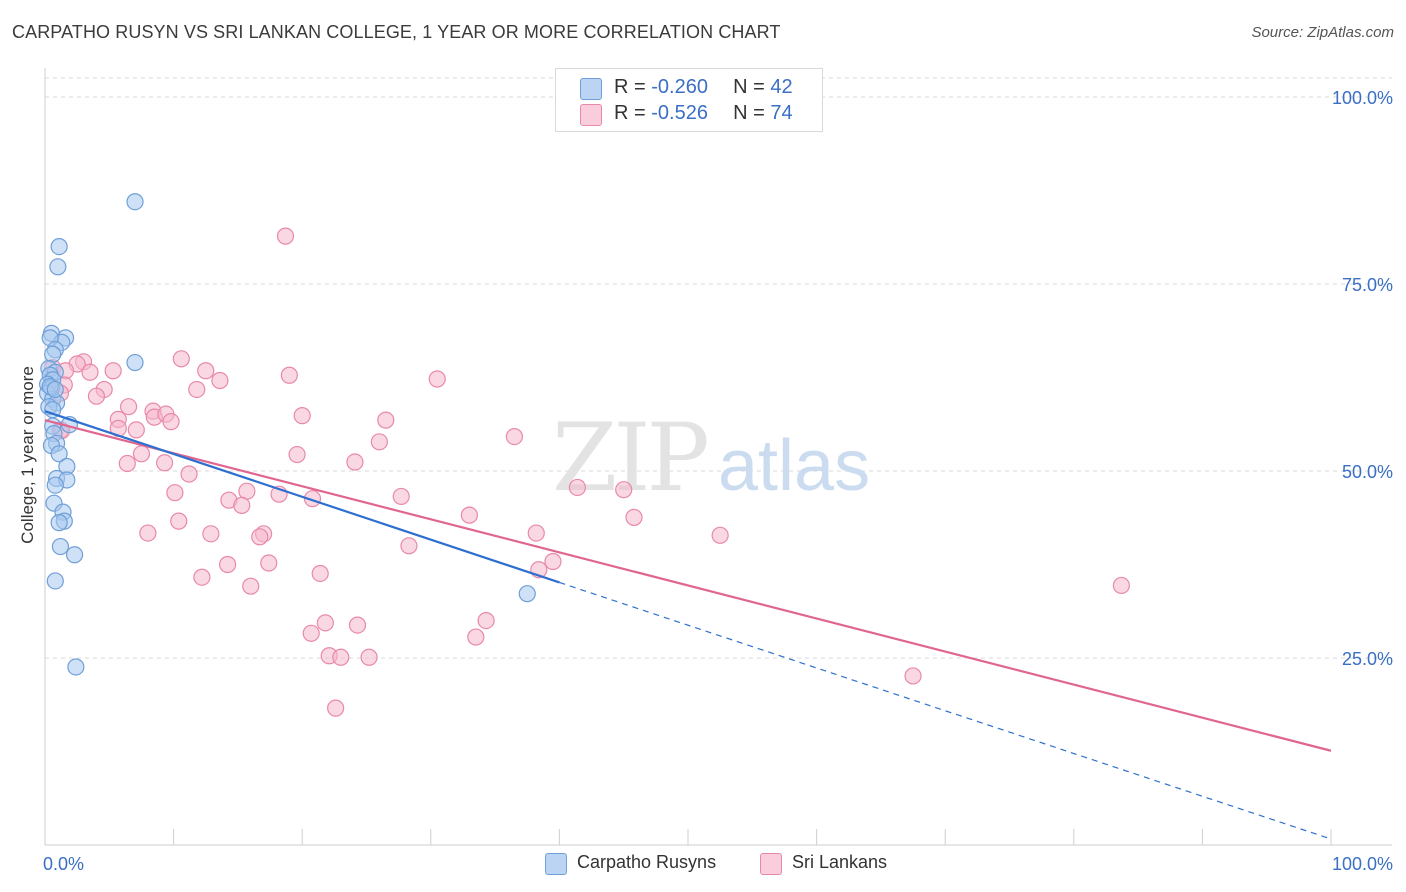 Image resolution: width=1406 pixels, height=892 pixels. Describe the element at coordinates (27, 455) in the screenshot. I see `y-axis-label: College, 1 year or more` at that location.